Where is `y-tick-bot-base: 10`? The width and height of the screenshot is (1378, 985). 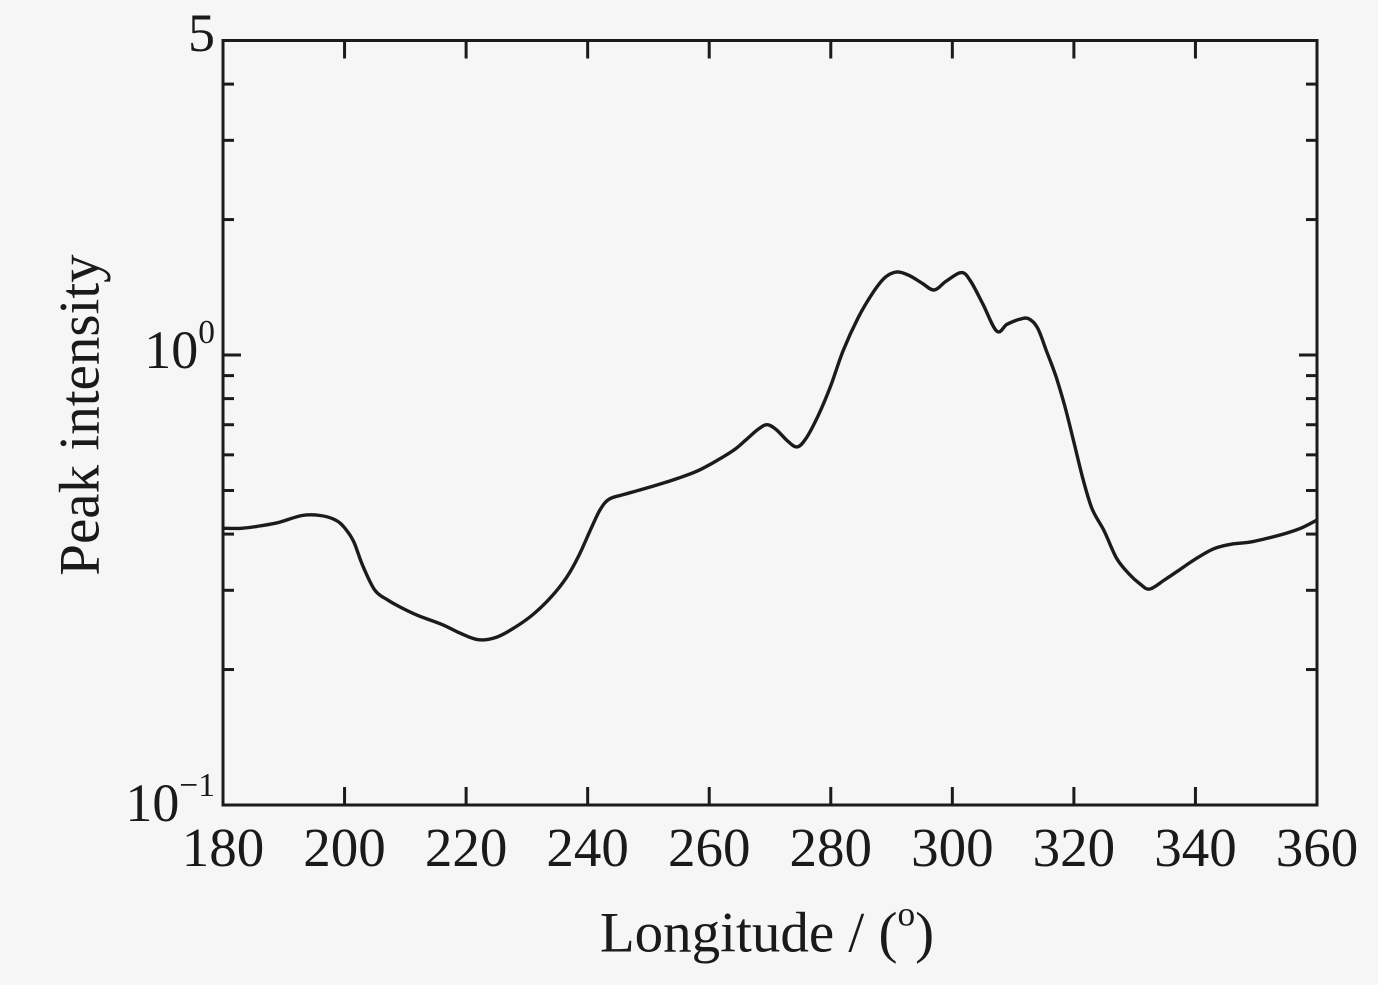
y-tick-bot-base: 10 is located at coordinates (152, 803).